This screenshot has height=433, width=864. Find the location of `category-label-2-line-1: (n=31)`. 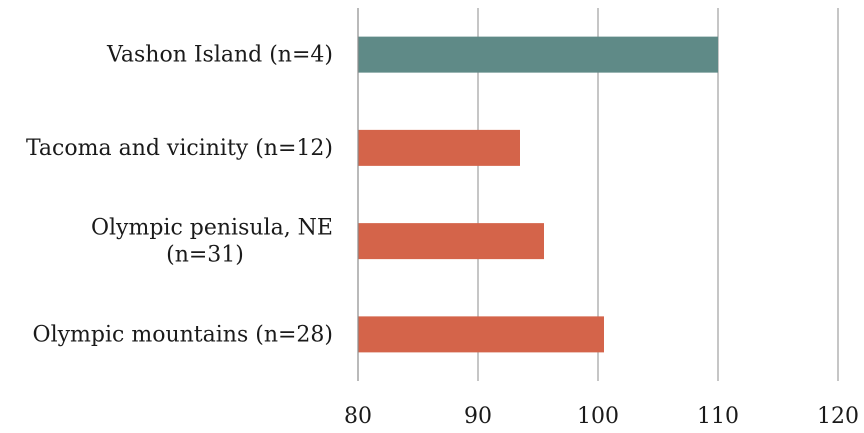

category-label-2-line-1: (n=31) is located at coordinates (205, 255).